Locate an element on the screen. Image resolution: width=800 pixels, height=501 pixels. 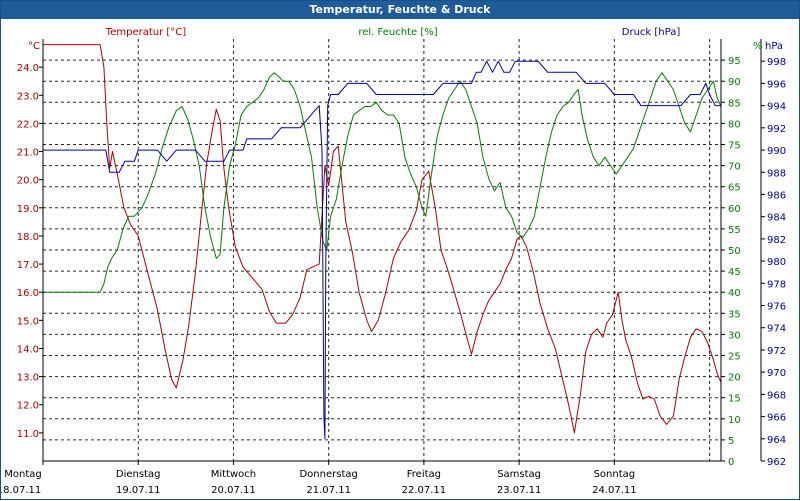
humidity-tick-label: 50 is located at coordinates (734, 251).